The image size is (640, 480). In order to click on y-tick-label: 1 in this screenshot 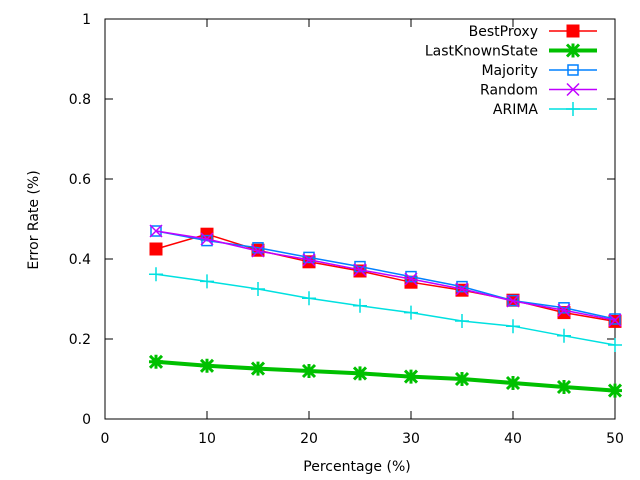, I will do `click(86, 20)`.